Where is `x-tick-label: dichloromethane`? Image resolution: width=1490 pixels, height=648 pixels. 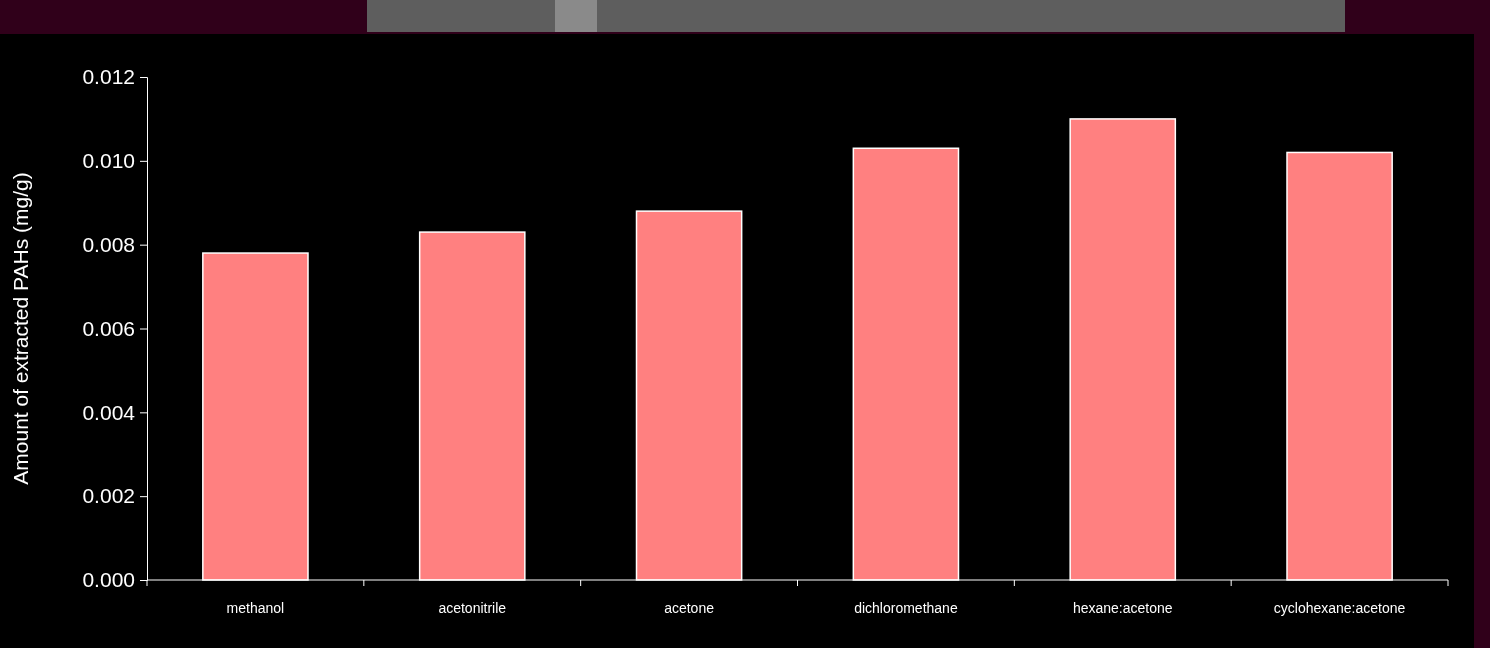 x-tick-label: dichloromethane is located at coordinates (906, 608).